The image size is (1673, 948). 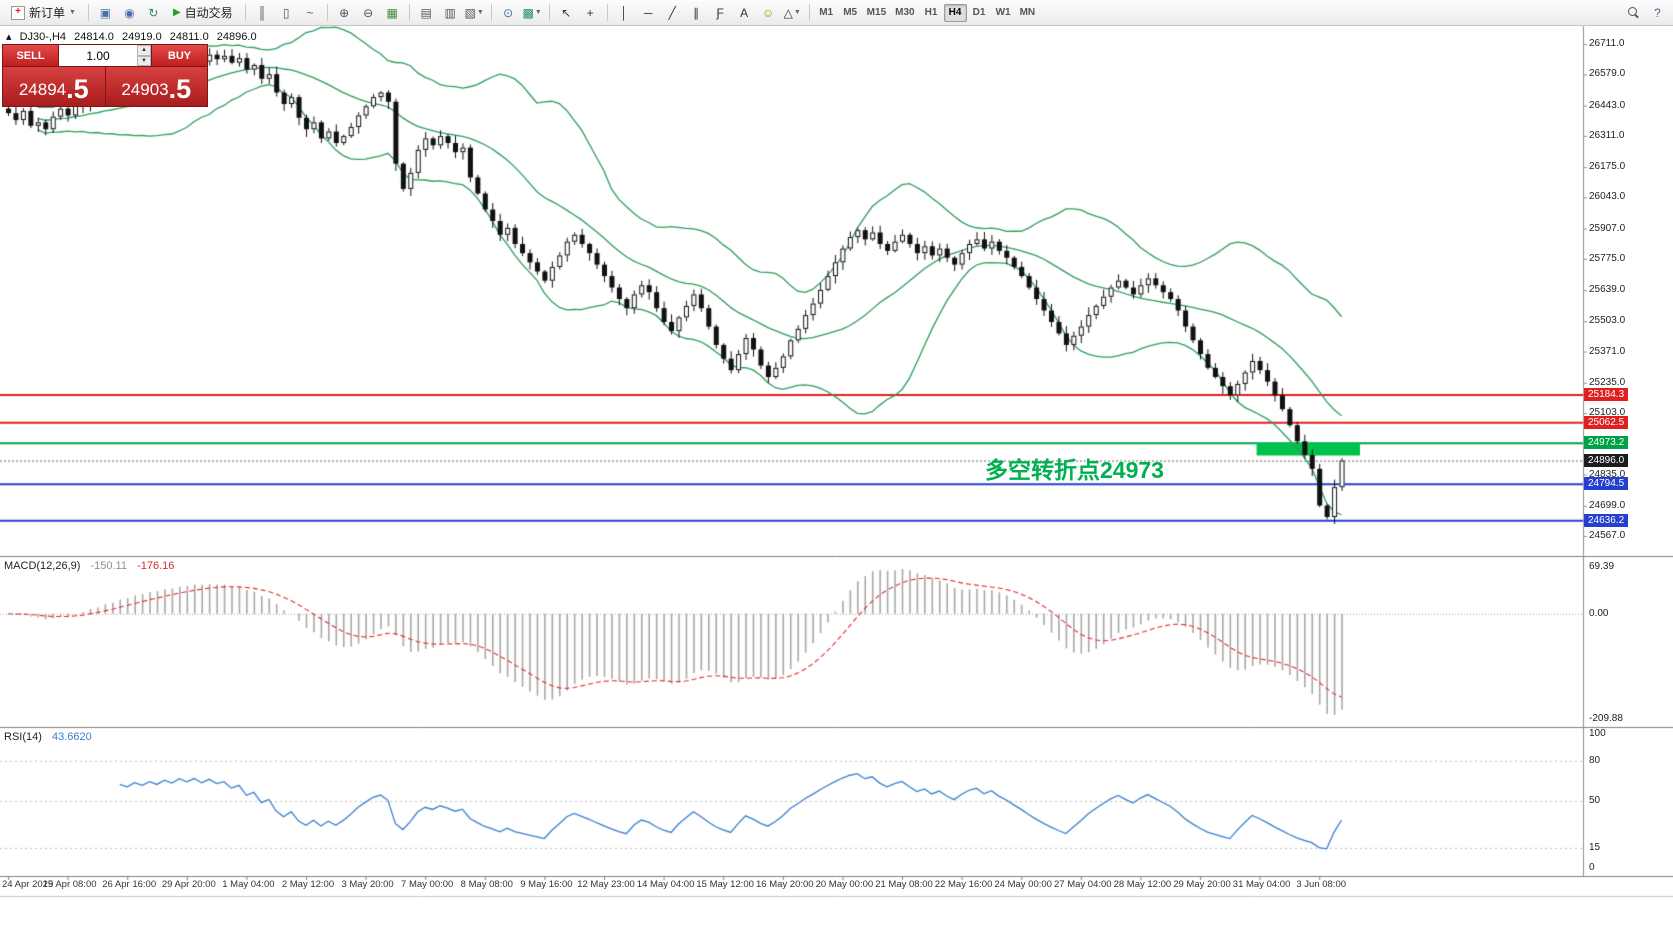 What do you see at coordinates (28, 884) in the screenshot?
I see `time-axis-label: 24 Apr 2019` at bounding box center [28, 884].